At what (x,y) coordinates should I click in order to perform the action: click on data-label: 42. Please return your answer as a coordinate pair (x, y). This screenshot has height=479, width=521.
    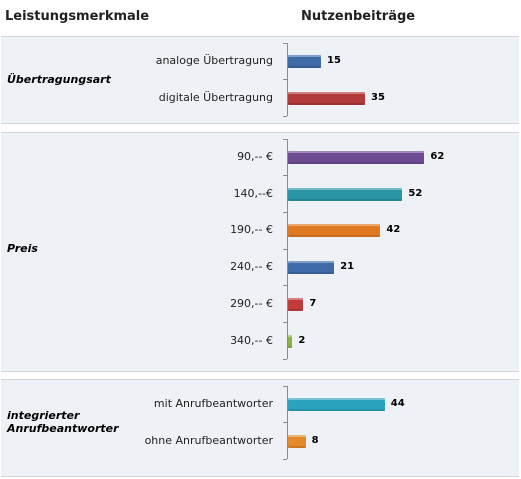
    Looking at the image, I should click on (393, 230).